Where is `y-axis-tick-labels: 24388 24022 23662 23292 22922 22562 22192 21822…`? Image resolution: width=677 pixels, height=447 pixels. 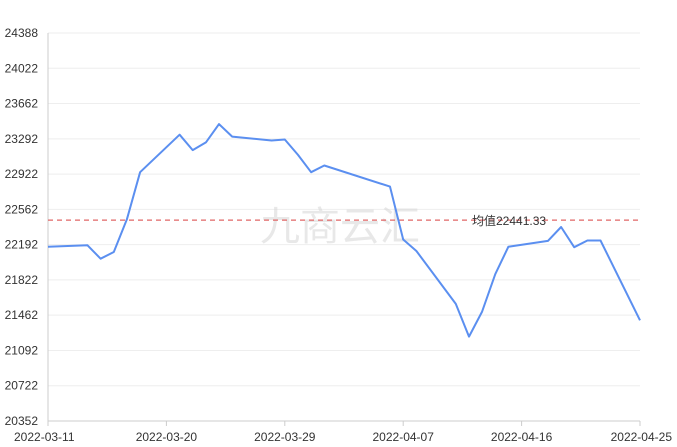 y-axis-tick-labels: 24388 24022 23662 23292 22922 22562 22192 21822… is located at coordinates (22, 227).